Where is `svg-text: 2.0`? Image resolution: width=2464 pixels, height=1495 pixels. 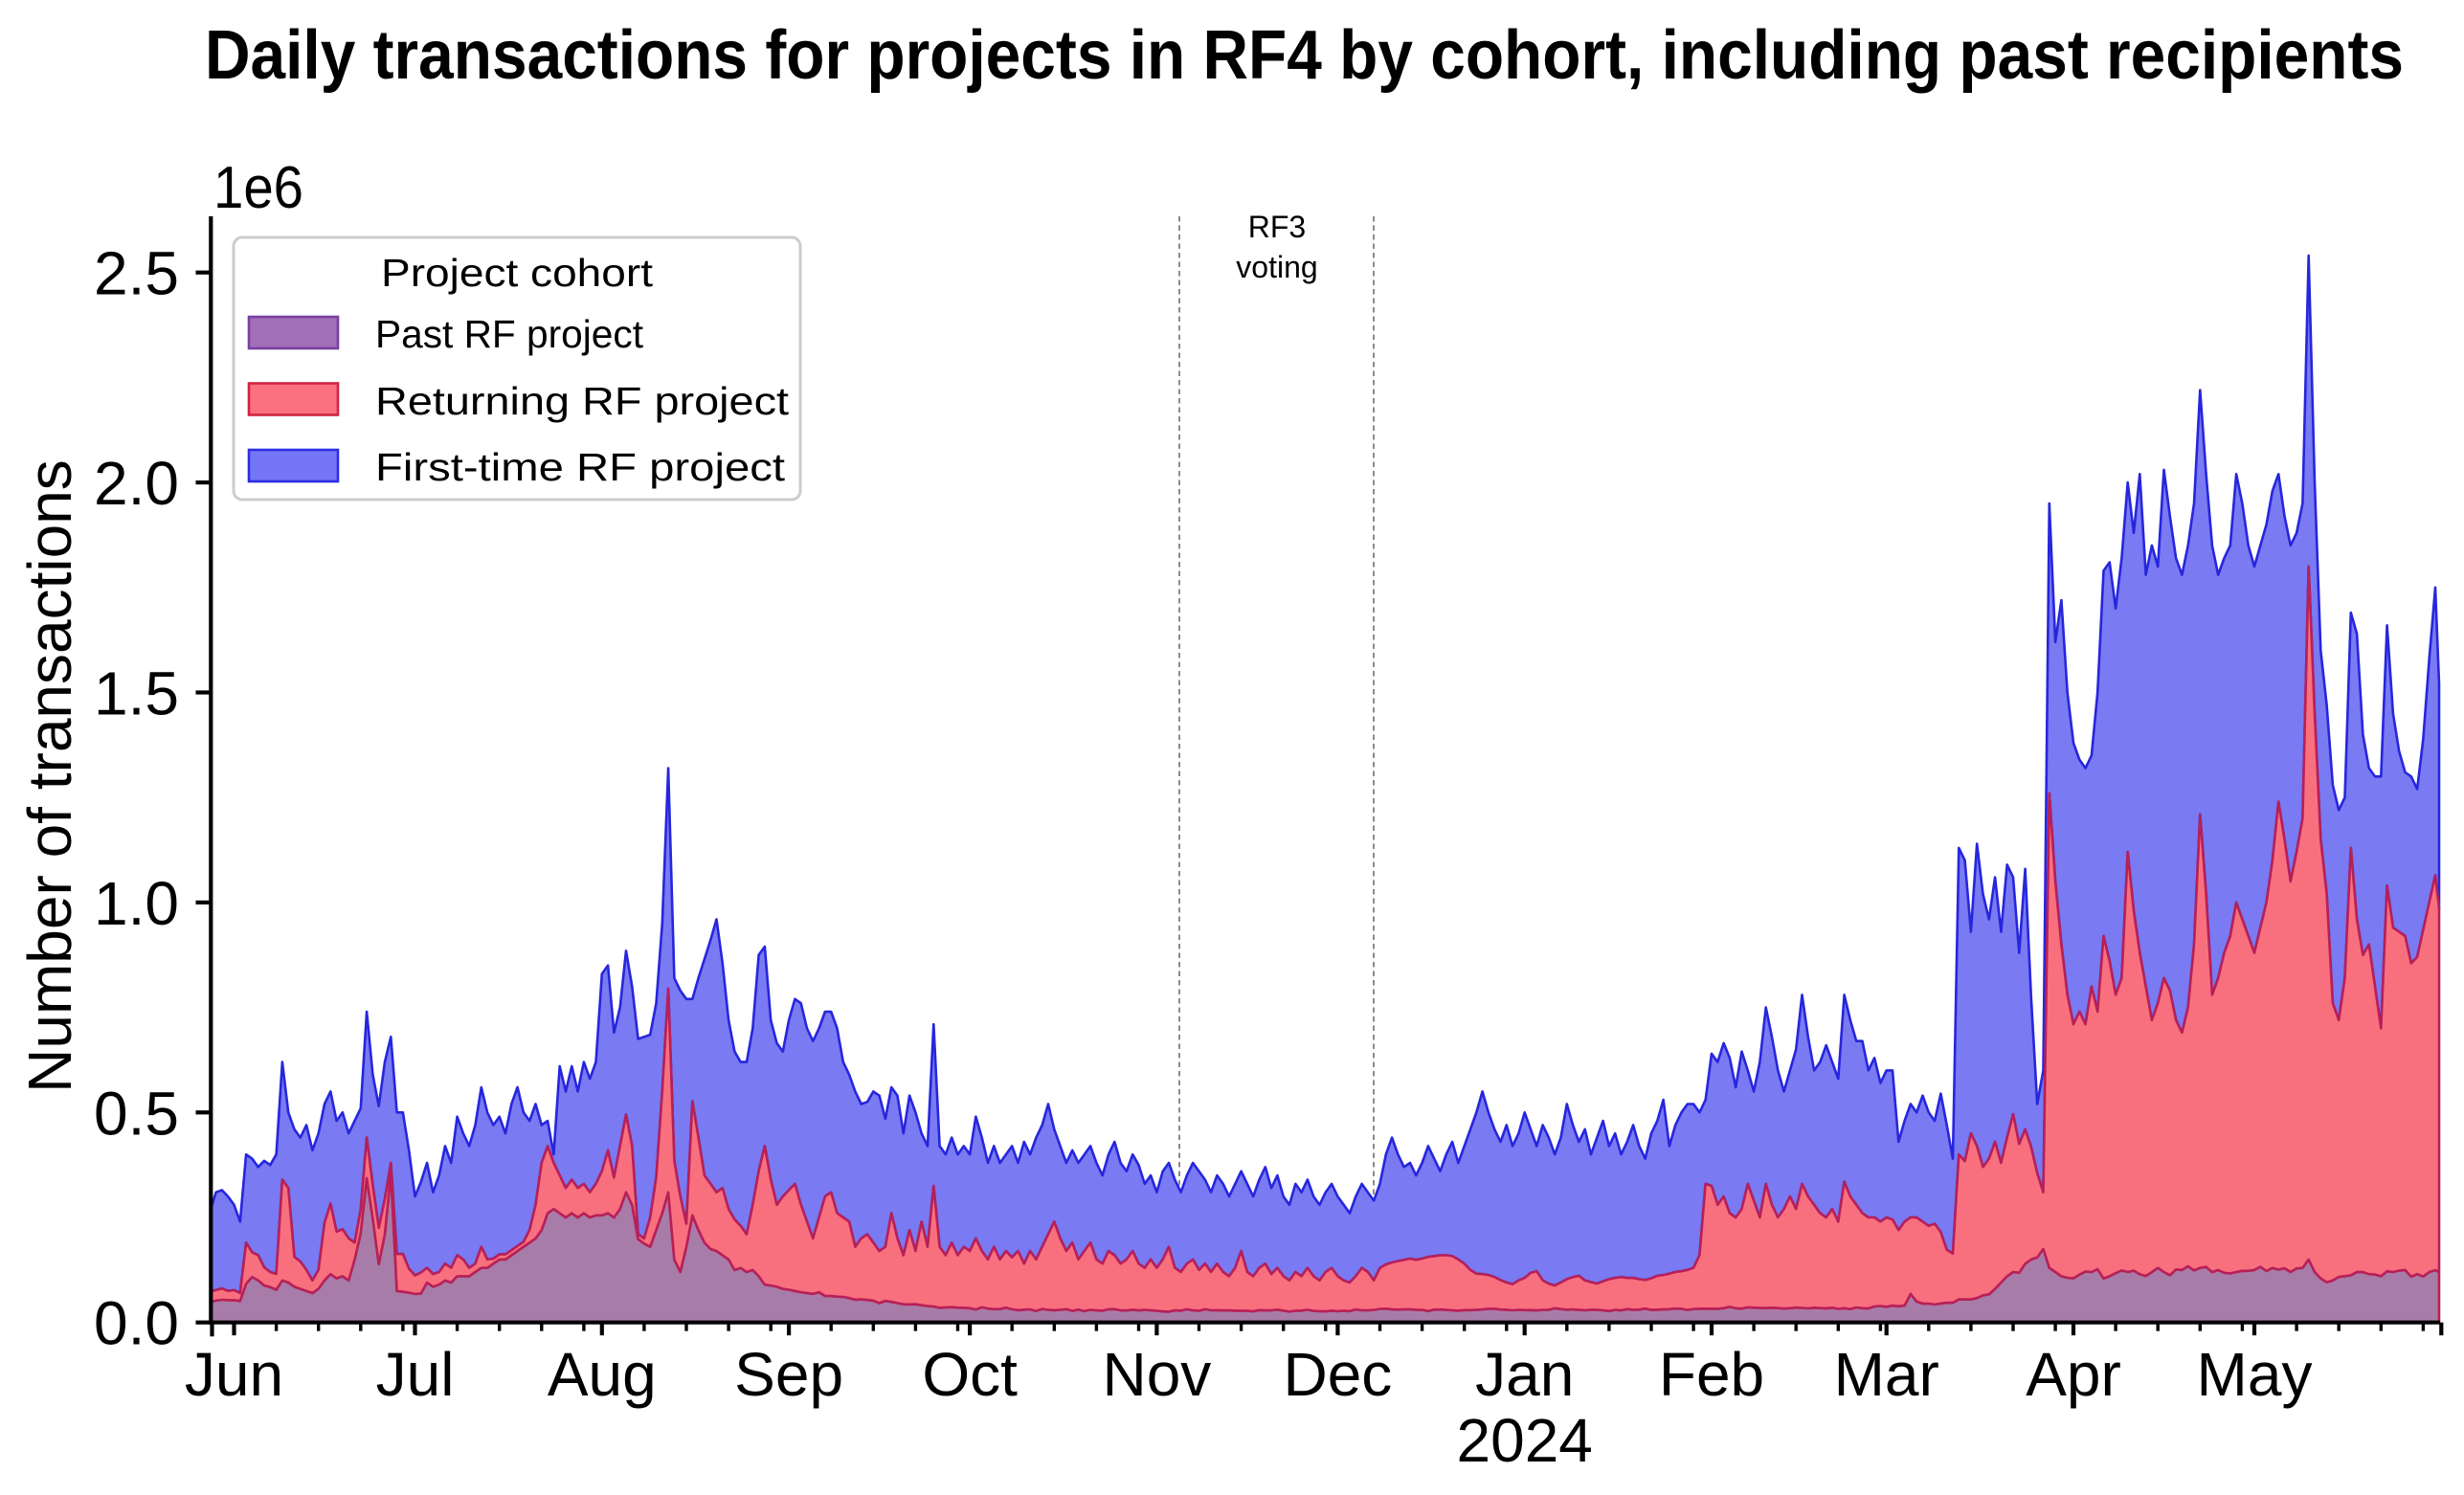
svg-text: 2.0 is located at coordinates (136, 483).